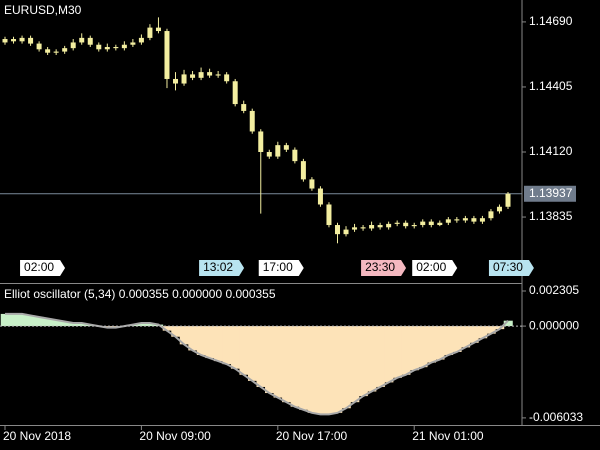  What do you see at coordinates (312, 436) in the screenshot?
I see `x-tick-label: 20 Nov 17:00` at bounding box center [312, 436].